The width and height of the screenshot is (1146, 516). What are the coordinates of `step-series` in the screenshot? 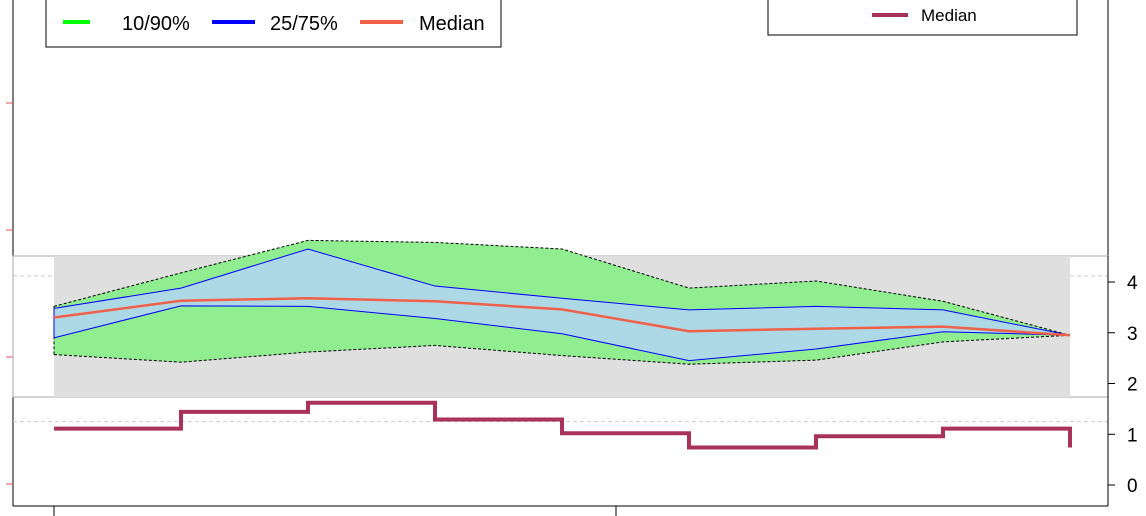 It's located at (563, 425).